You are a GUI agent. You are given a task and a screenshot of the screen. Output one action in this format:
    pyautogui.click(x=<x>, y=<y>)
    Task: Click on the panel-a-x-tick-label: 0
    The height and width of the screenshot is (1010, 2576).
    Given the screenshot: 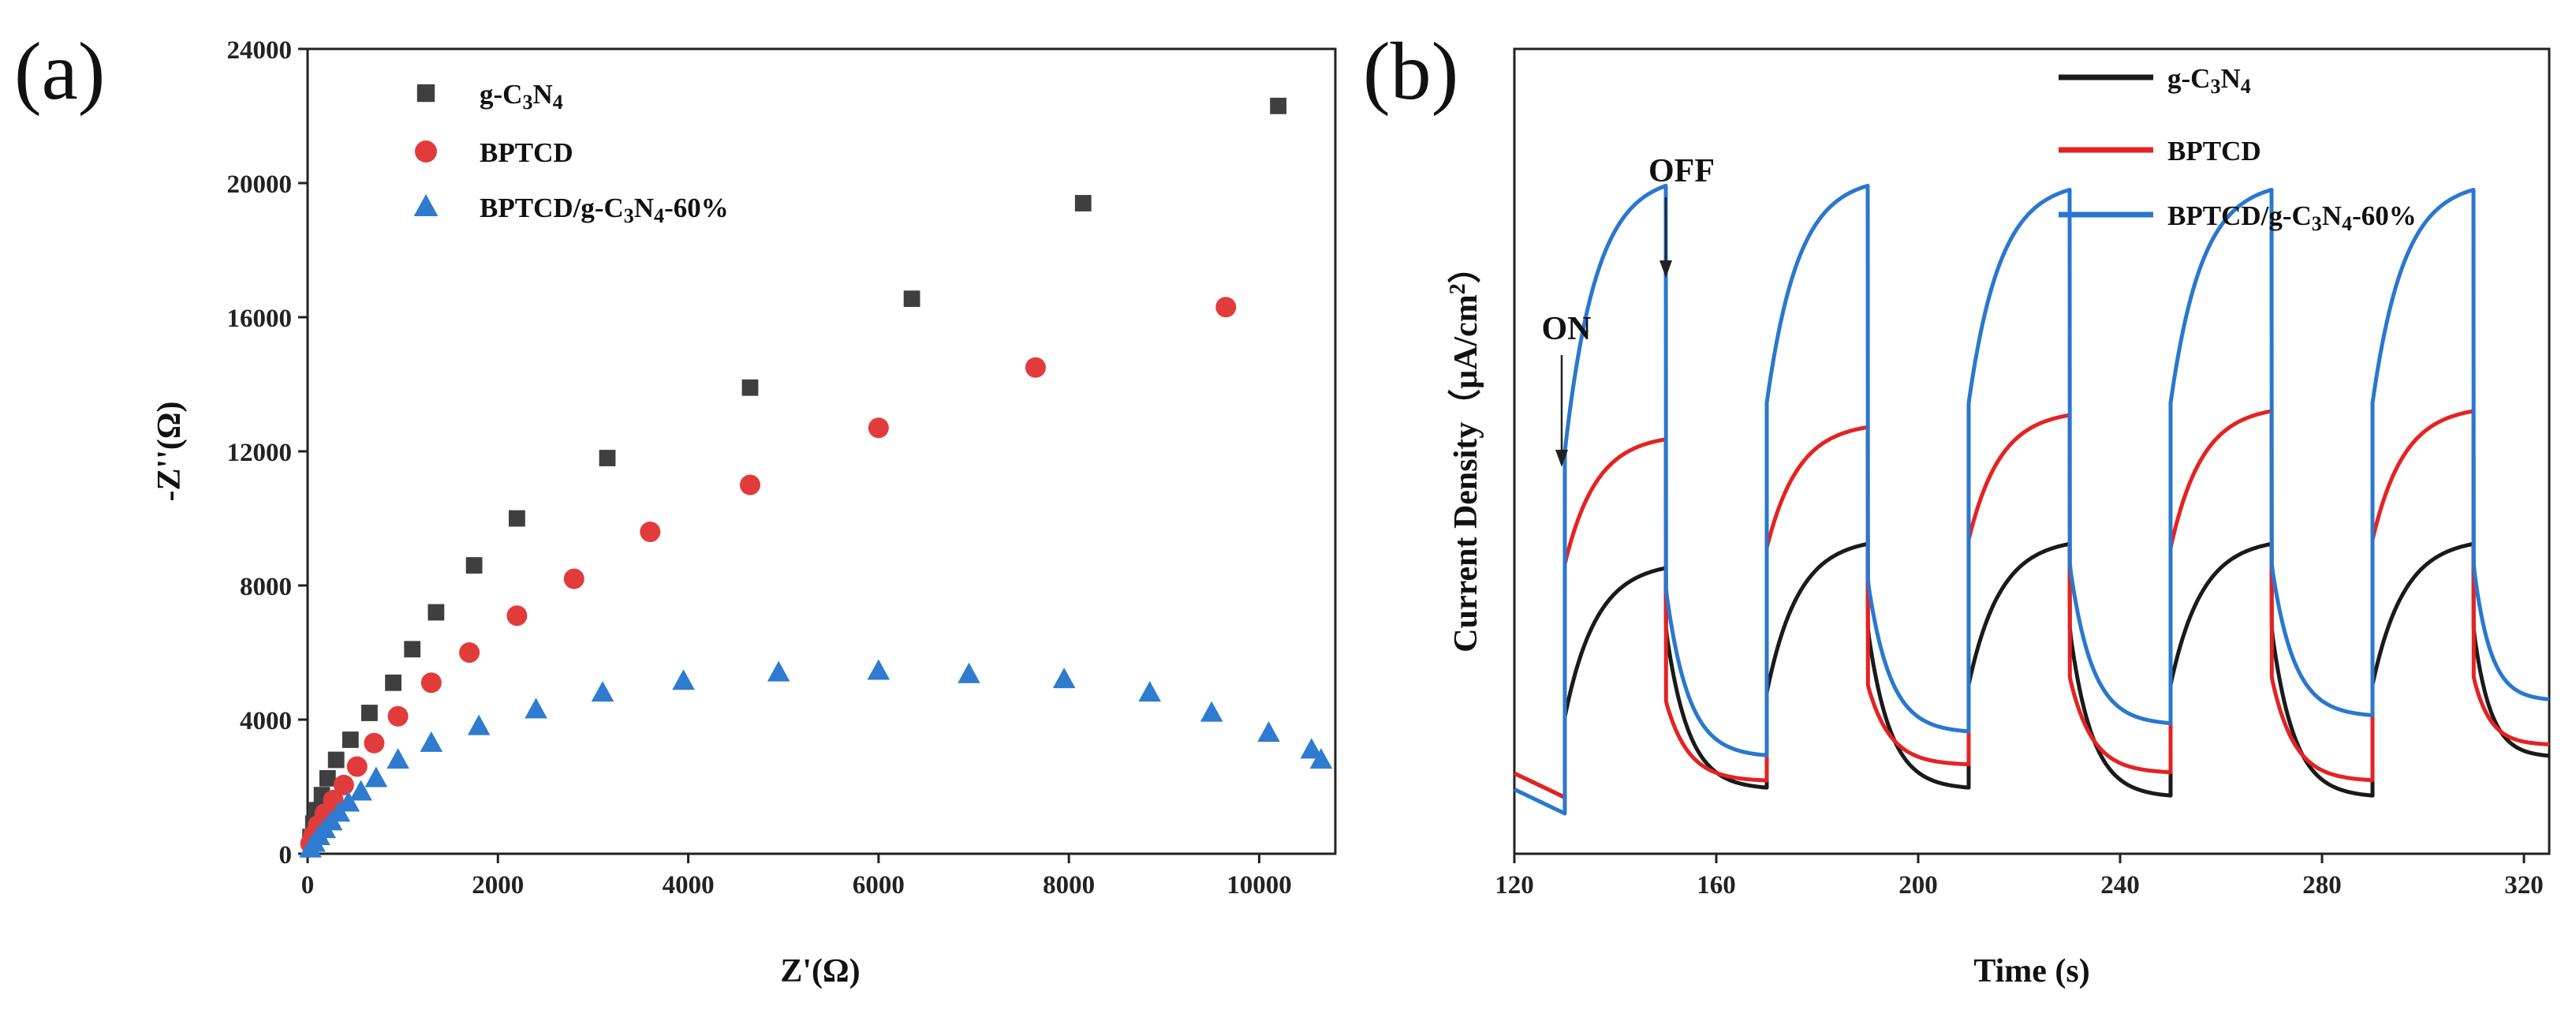 What is the action you would take?
    pyautogui.click(x=308, y=885)
    